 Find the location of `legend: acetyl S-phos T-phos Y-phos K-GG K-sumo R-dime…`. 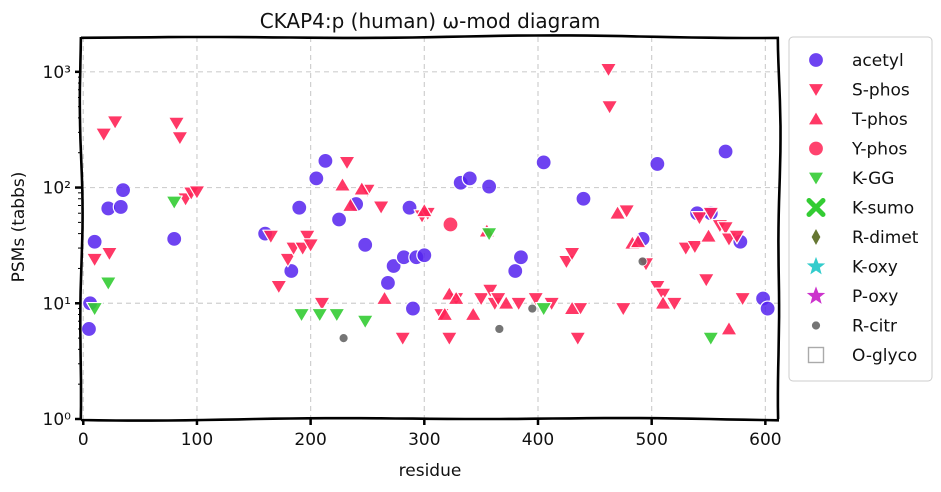

legend: acetyl S-phos T-phos Y-phos K-GG K-sumo R-dime… is located at coordinates (860, 209).